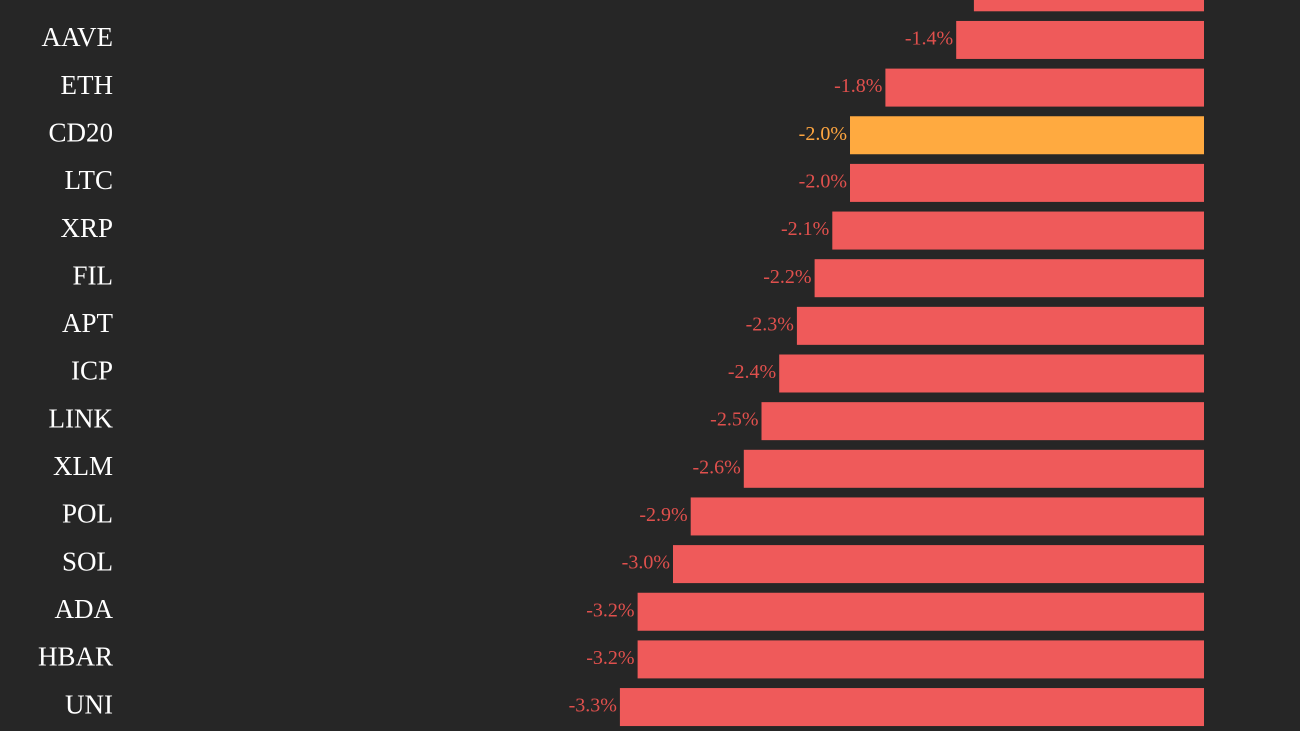 The width and height of the screenshot is (1300, 731). I want to click on value-label: -1.3%, so click(947, 1).